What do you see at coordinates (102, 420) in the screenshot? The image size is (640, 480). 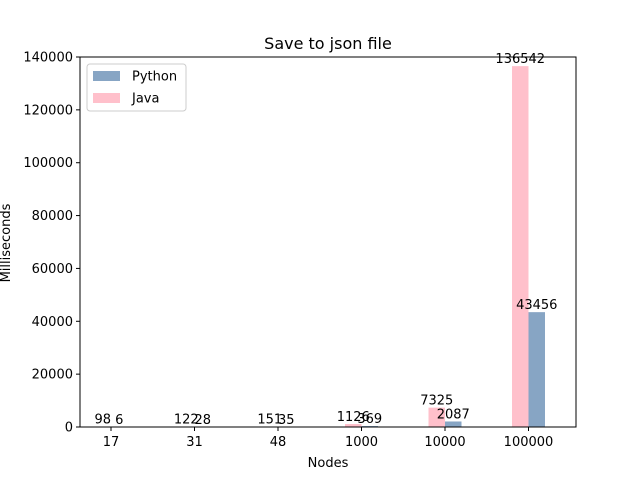 I see `data-label-java-17: 98` at bounding box center [102, 420].